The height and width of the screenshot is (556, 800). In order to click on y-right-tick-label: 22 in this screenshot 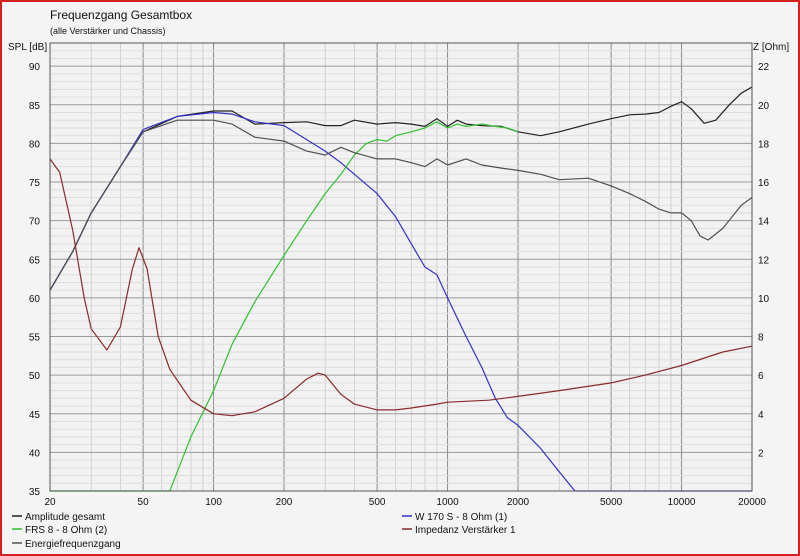, I will do `click(764, 67)`.